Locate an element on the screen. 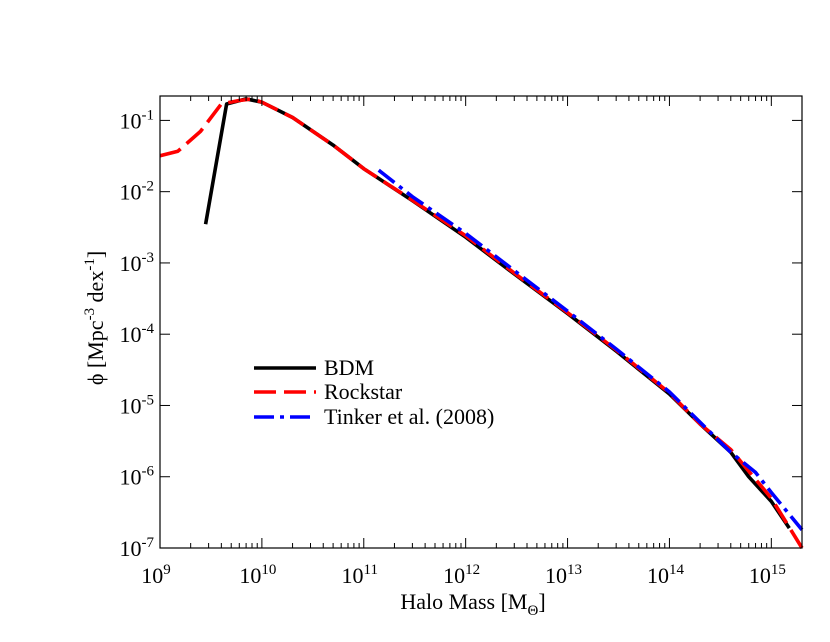 This screenshot has width=830, height=642. y-axis-title-sup1: -3 is located at coordinates (90, 314).